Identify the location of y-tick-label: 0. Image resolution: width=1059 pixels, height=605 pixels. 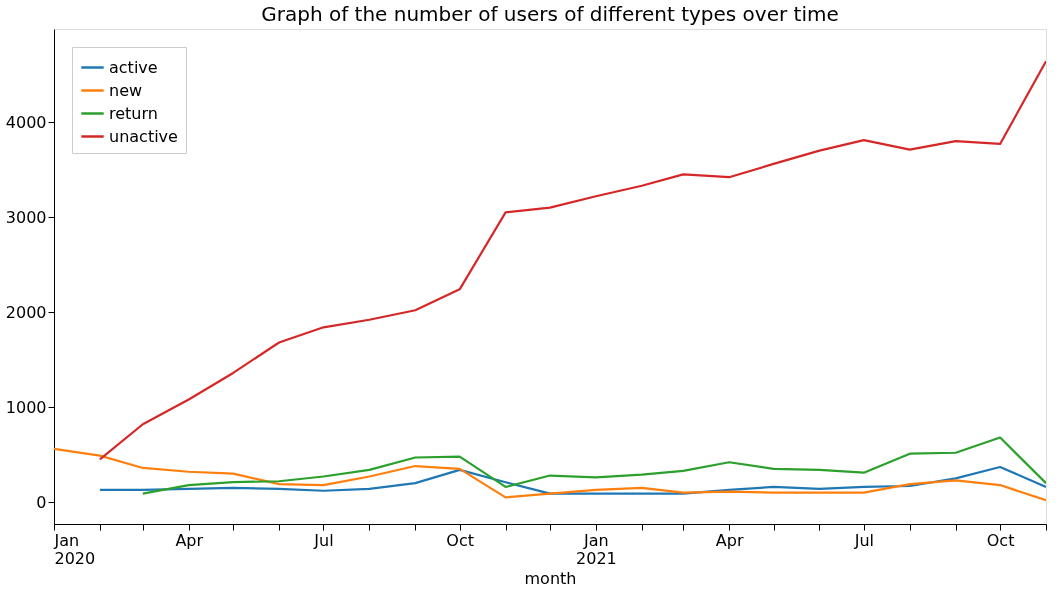
(41, 502).